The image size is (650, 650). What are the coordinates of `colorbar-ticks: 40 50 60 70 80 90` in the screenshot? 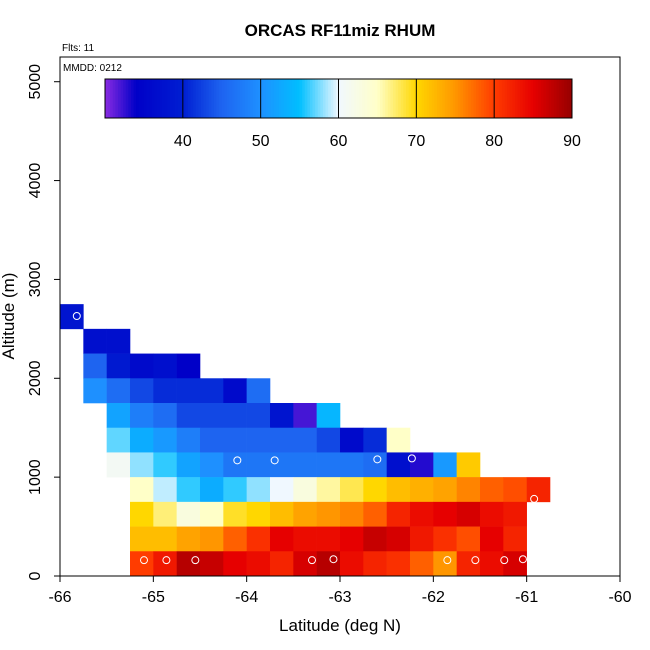 It's located at (377, 114).